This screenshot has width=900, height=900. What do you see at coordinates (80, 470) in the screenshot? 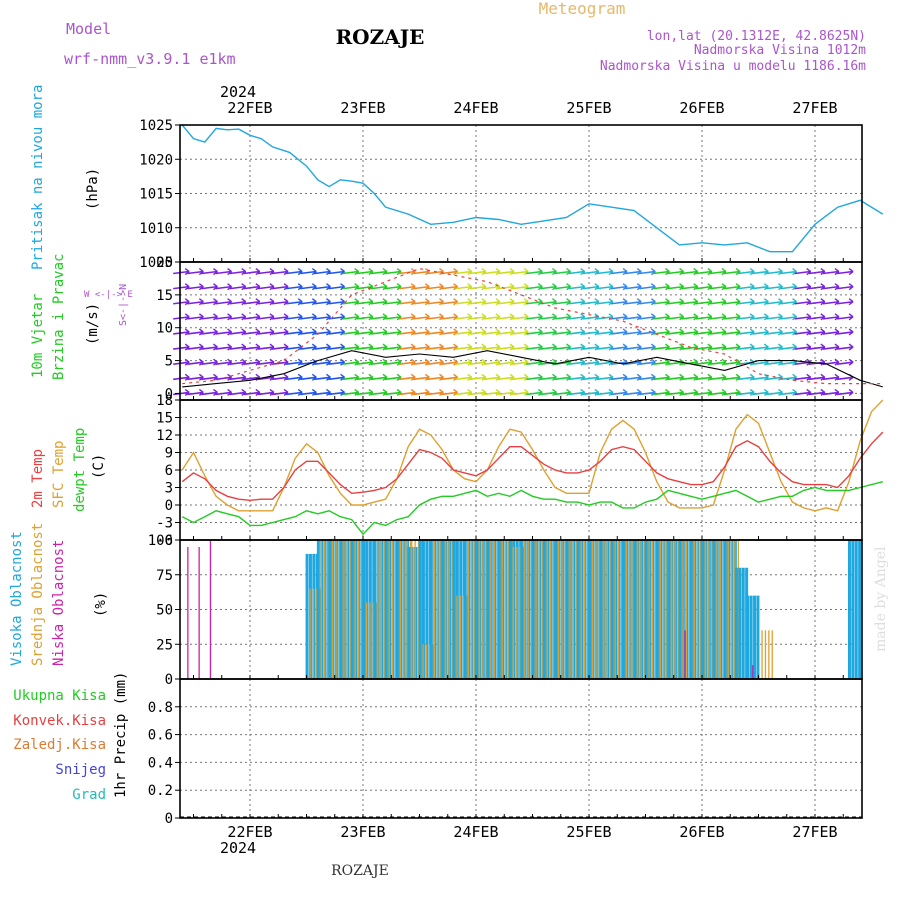
I see `temp-label-3: dewpt Temp` at bounding box center [80, 470].